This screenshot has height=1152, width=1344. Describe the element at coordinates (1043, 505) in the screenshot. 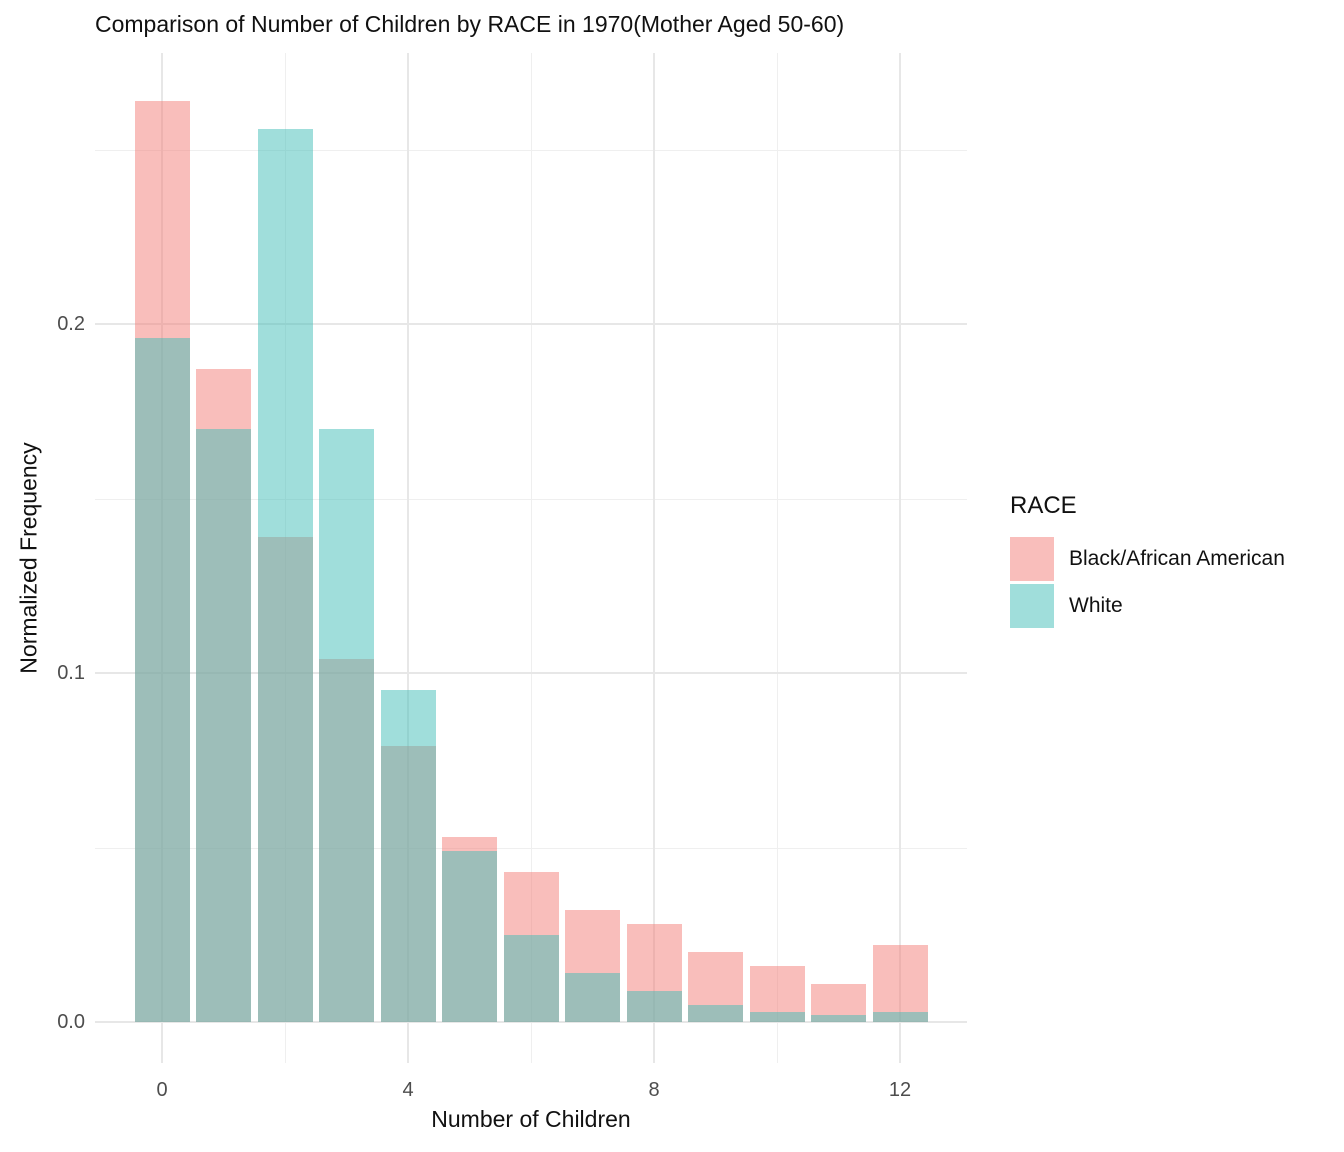

I see `legend-title: RACE` at that location.